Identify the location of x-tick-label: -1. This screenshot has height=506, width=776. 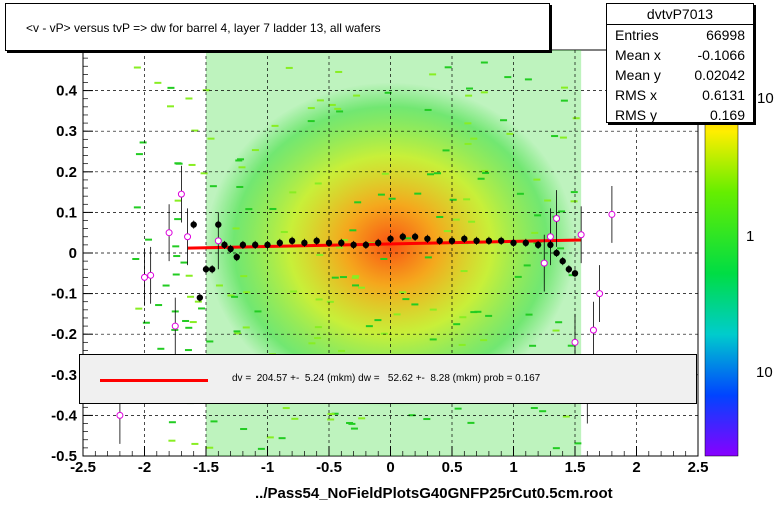
(267, 467).